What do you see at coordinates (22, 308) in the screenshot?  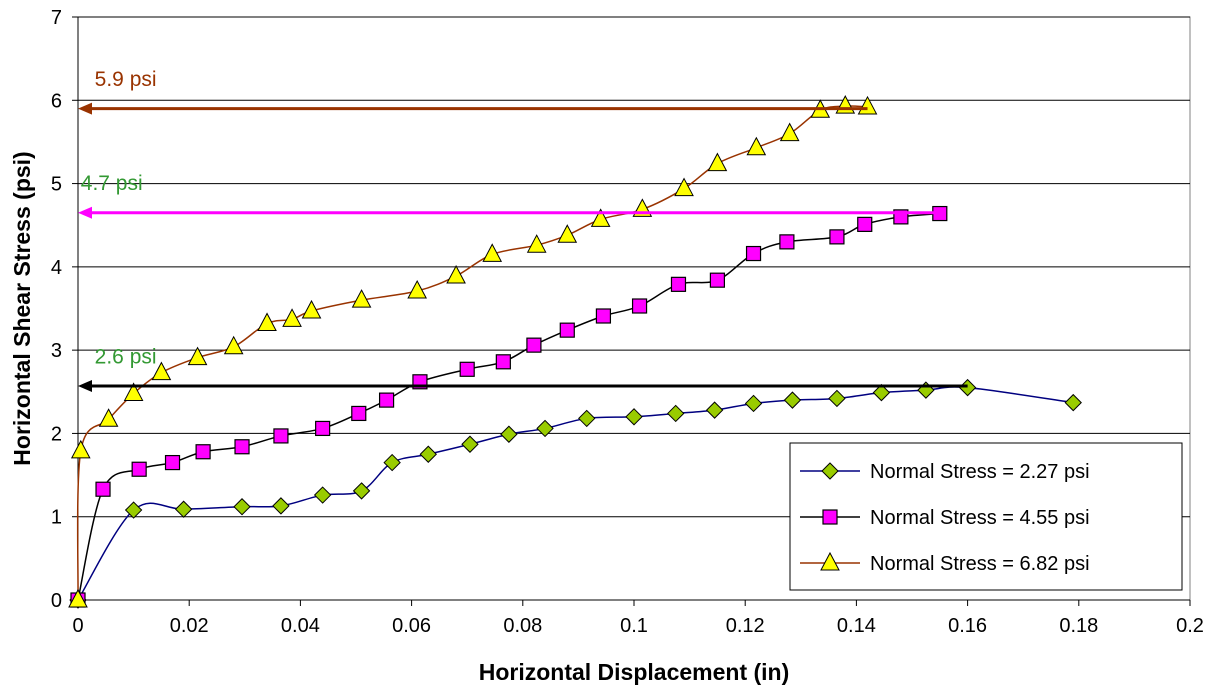 I see `y-axis-title: Horizontal Shear Stress (psi)` at bounding box center [22, 308].